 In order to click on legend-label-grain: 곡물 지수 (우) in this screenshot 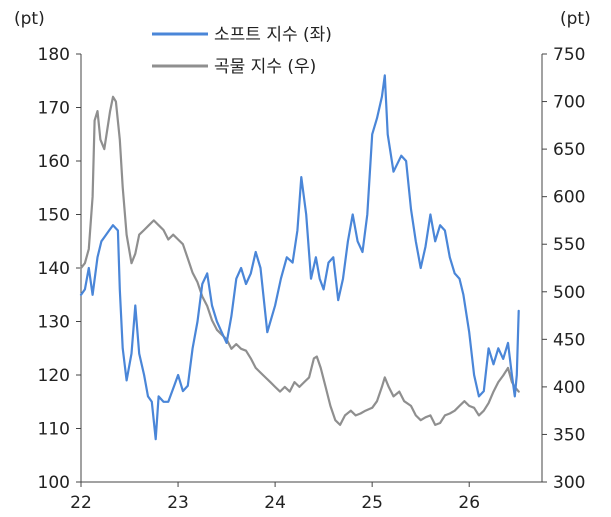, I will do `click(265, 67)`.